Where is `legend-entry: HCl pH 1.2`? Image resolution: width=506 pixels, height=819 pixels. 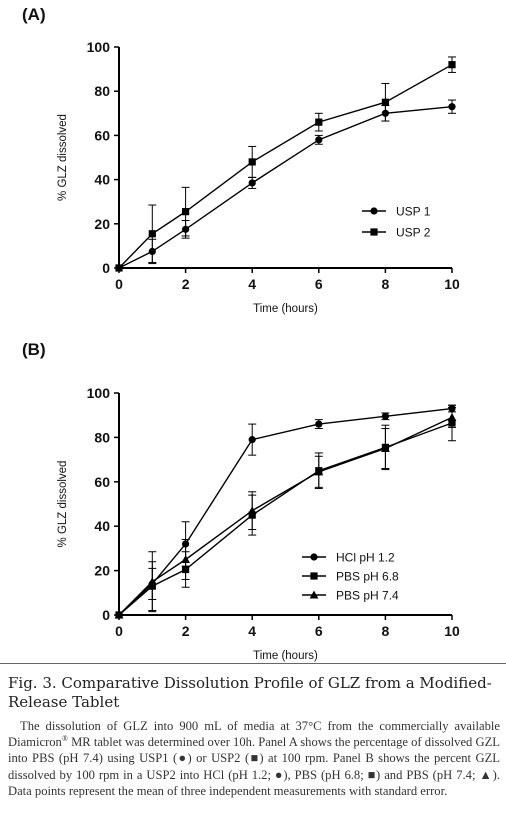
legend-entry: HCl pH 1.2 is located at coordinates (348, 558).